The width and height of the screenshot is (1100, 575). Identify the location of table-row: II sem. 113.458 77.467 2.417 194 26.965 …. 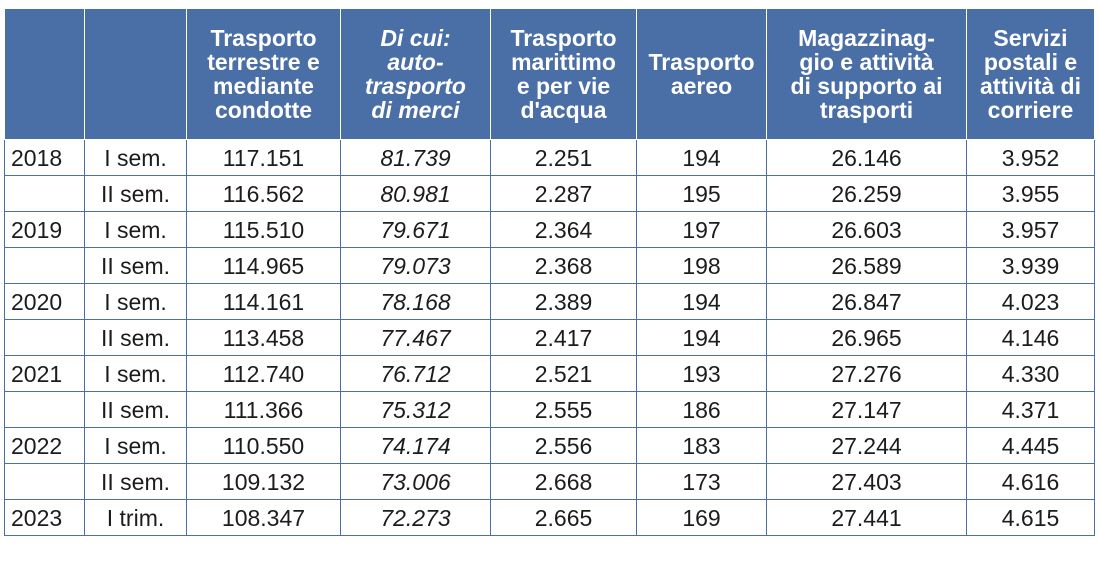
(549, 337).